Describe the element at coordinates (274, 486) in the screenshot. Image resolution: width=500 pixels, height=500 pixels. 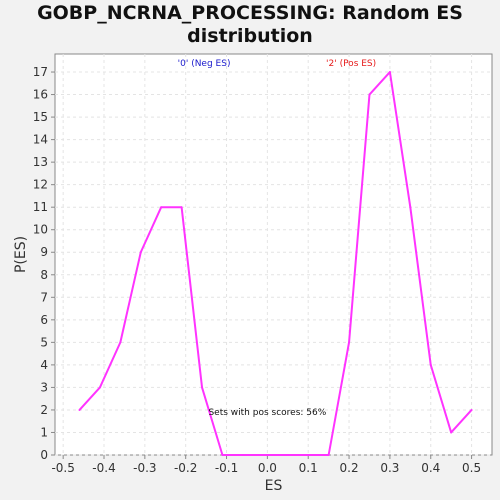
I see `x-axis-label: ES` at that location.